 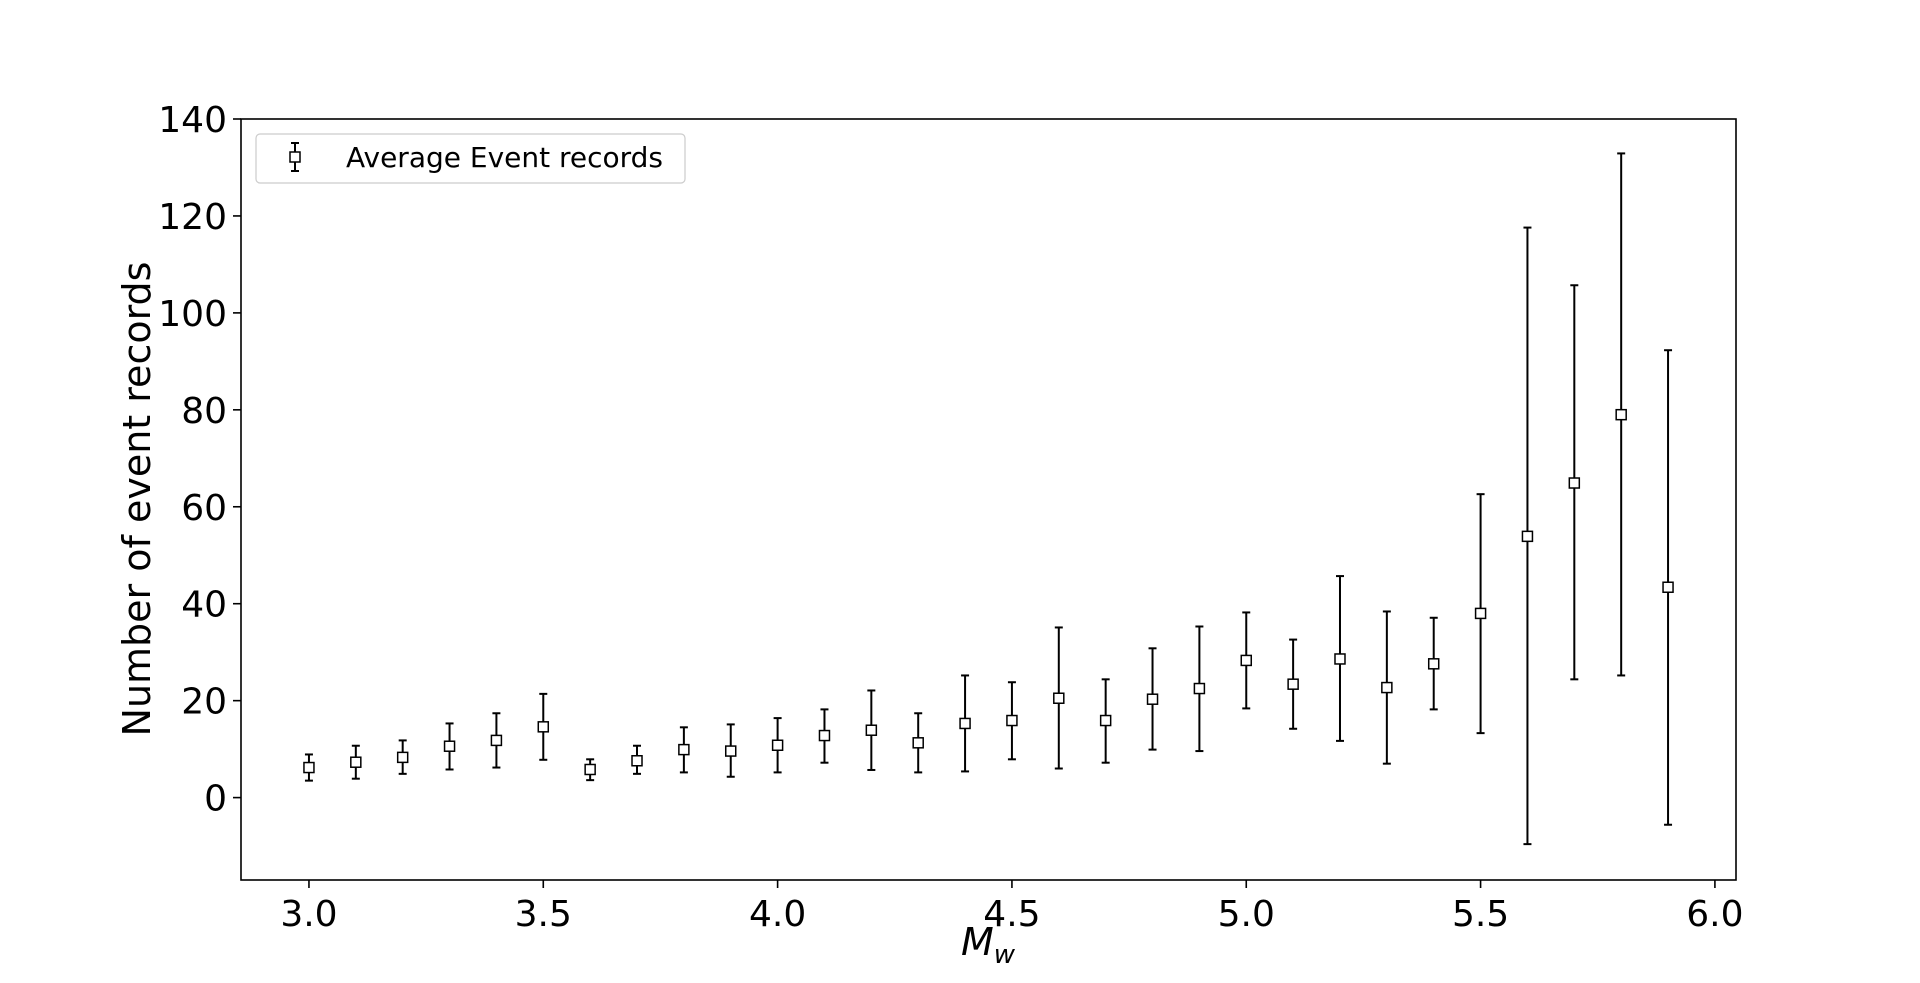 What do you see at coordinates (1005, 955) in the screenshot?
I see `x-axis-label-sub: w` at bounding box center [1005, 955].